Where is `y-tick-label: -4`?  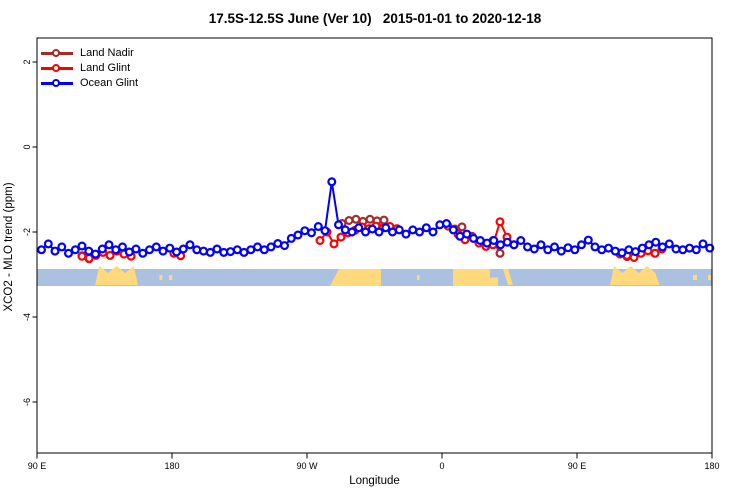
y-tick-label: -4 is located at coordinates (27, 317).